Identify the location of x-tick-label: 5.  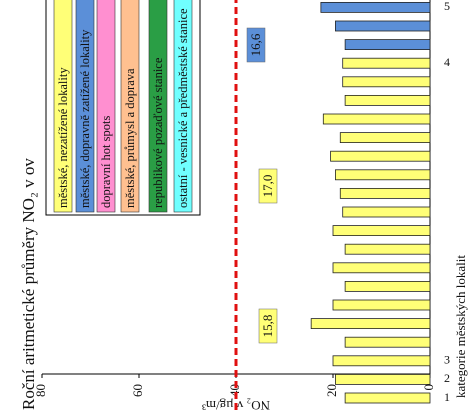
(447, 6).